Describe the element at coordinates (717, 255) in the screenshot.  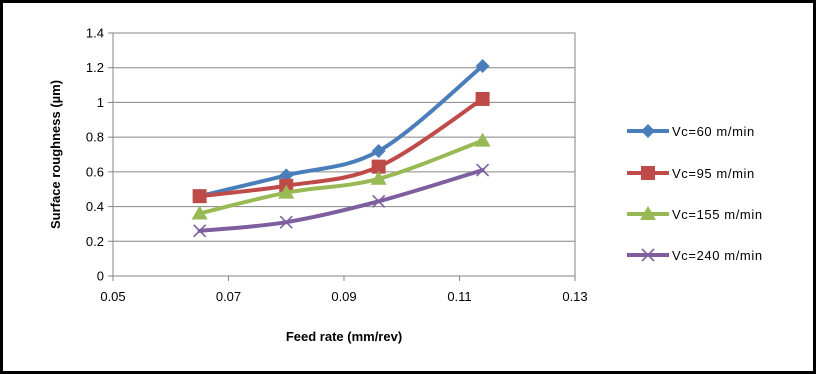
I see `legend-label: Vc=240 m/min` at that location.